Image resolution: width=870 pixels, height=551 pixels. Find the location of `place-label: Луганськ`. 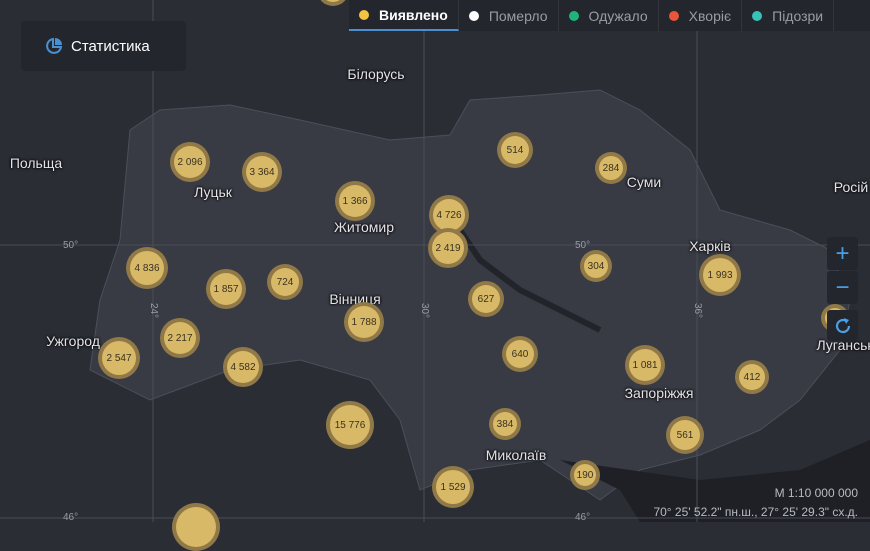

place-label: Луганськ is located at coordinates (843, 345).